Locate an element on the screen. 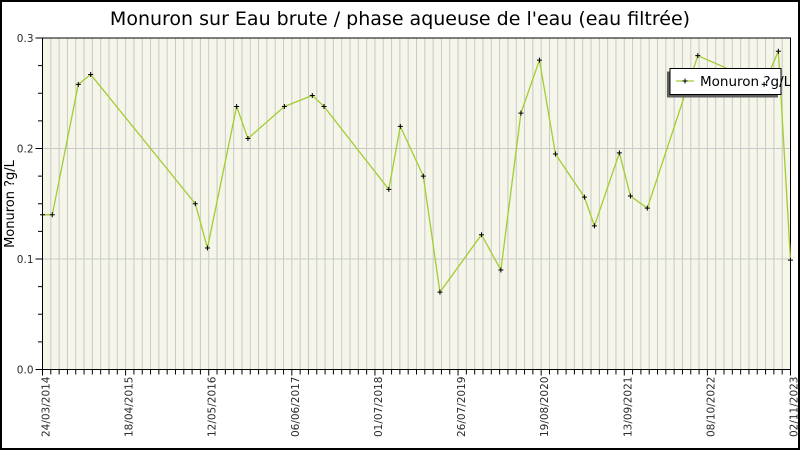 This screenshot has width=800, height=450. y-tick-label: 0.3 is located at coordinates (25, 39).